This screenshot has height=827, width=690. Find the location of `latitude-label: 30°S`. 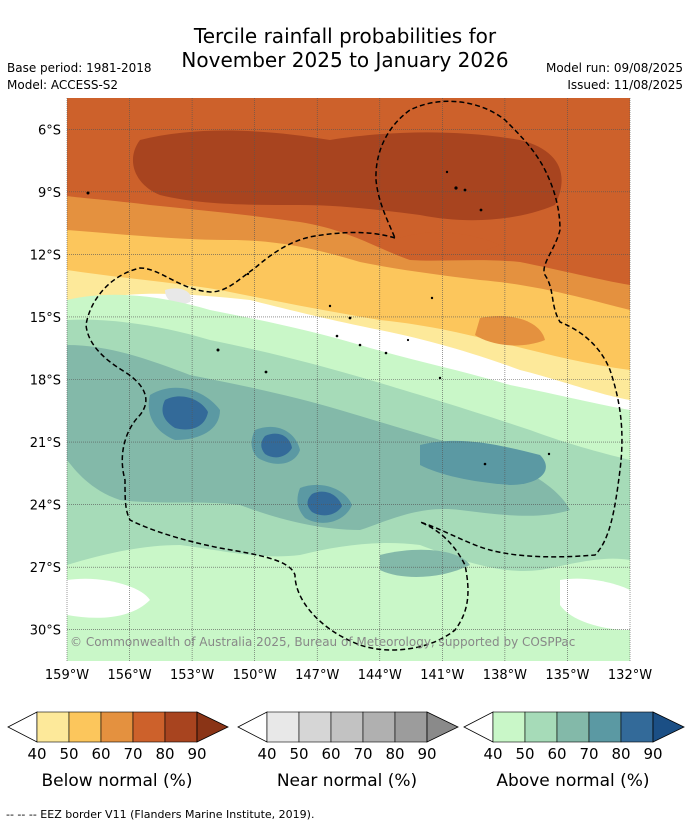

latitude-label: 30°S is located at coordinates (45, 631).